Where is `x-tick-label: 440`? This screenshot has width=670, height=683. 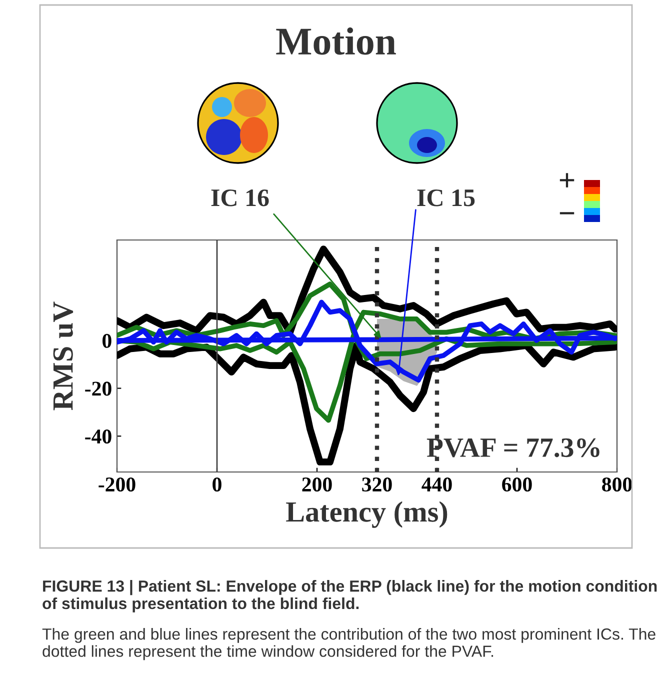 x-tick-label: 440 is located at coordinates (437, 484).